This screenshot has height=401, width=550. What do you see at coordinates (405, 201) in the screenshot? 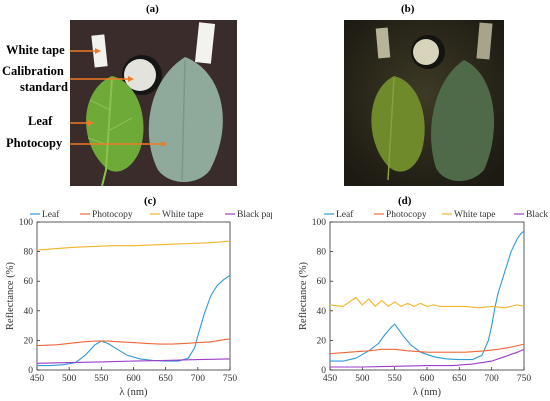
I see `panel-label-d: (d)` at bounding box center [405, 201].